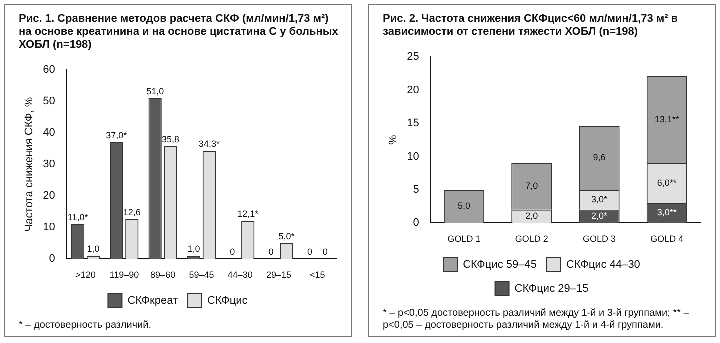 This screenshot has width=720, height=343. I want to click on data-label: 5,0*, so click(287, 236).